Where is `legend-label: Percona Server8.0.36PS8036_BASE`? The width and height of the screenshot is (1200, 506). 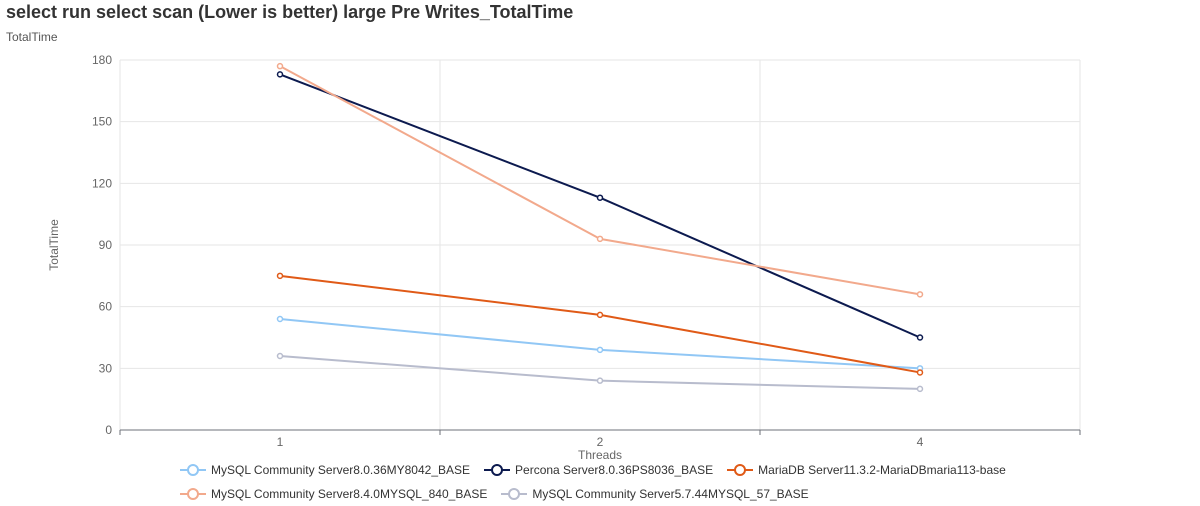 legend-label: Percona Server8.0.36PS8036_BASE is located at coordinates (614, 470).